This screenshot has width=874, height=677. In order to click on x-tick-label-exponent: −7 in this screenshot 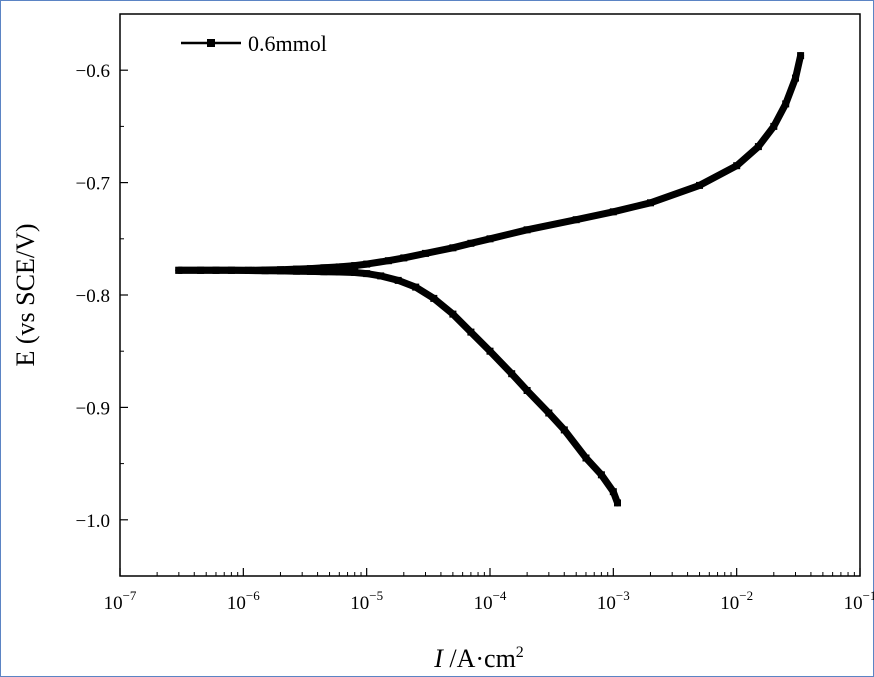, I will do `click(130, 595)`.